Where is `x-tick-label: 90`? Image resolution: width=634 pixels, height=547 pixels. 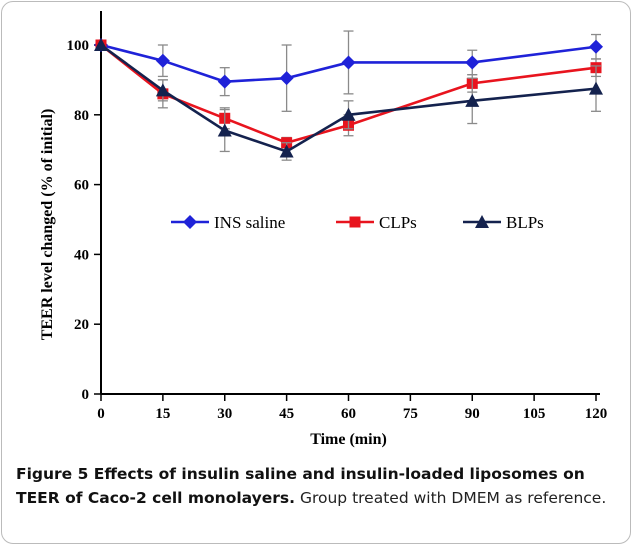 x-tick-label: 90 is located at coordinates (472, 414).